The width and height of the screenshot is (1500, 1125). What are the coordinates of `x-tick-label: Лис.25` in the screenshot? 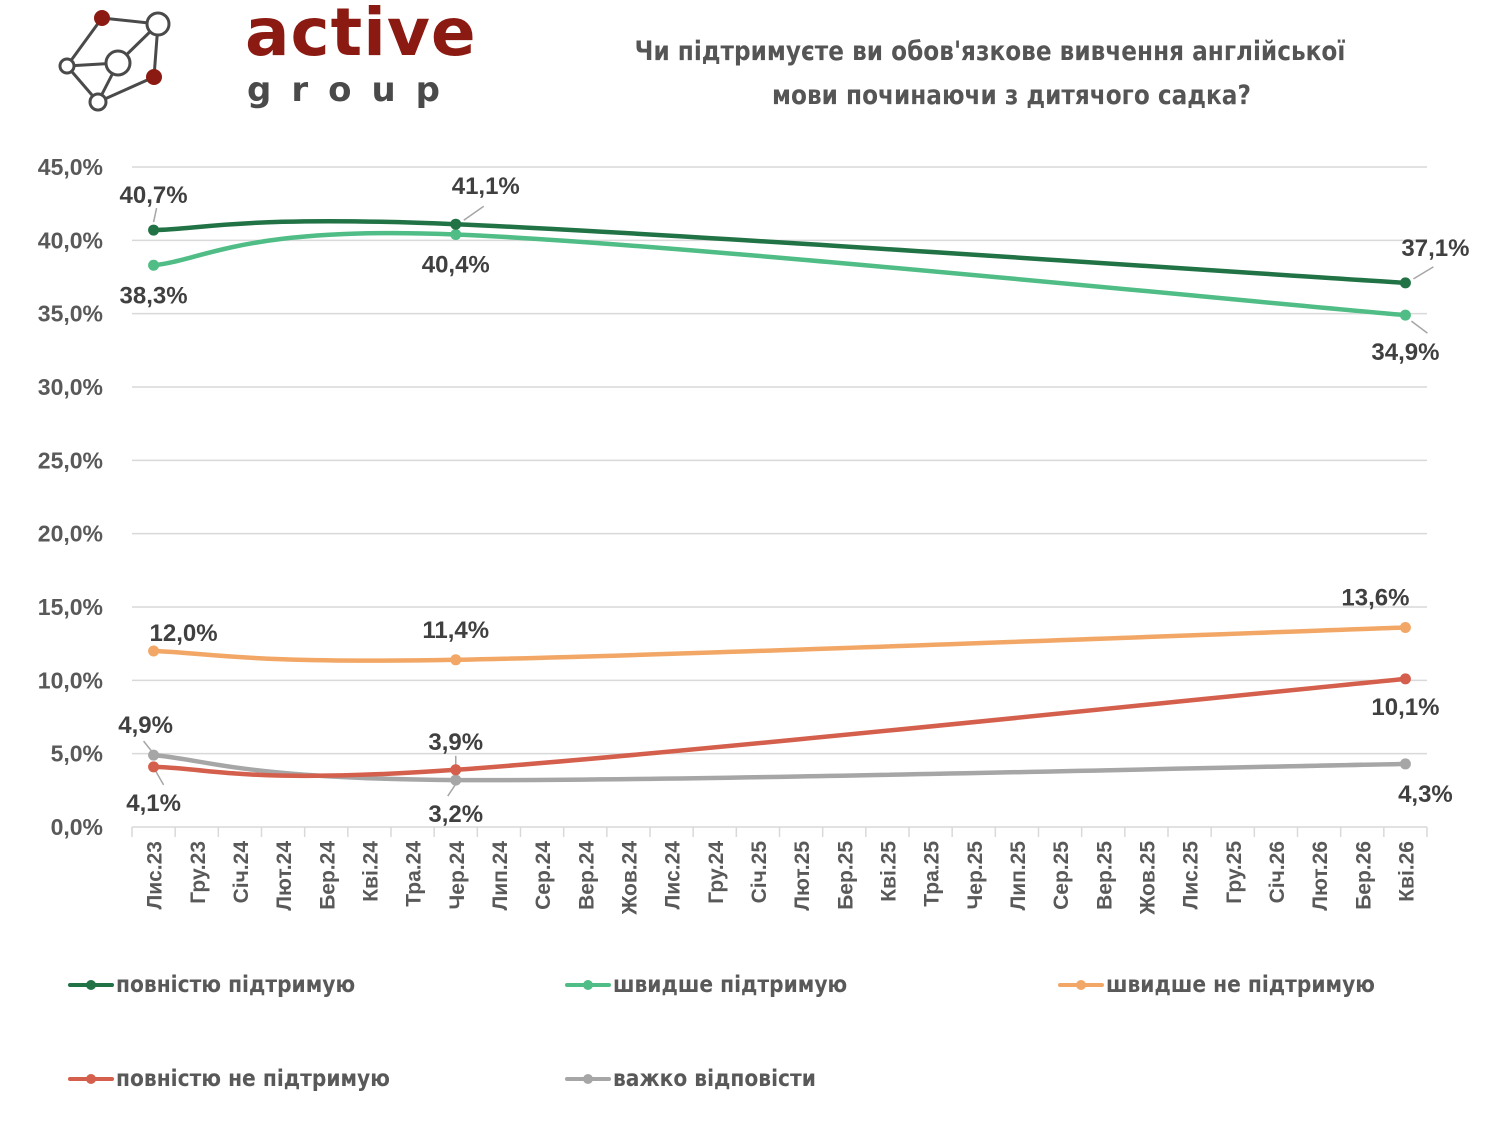 It's located at (1191, 875).